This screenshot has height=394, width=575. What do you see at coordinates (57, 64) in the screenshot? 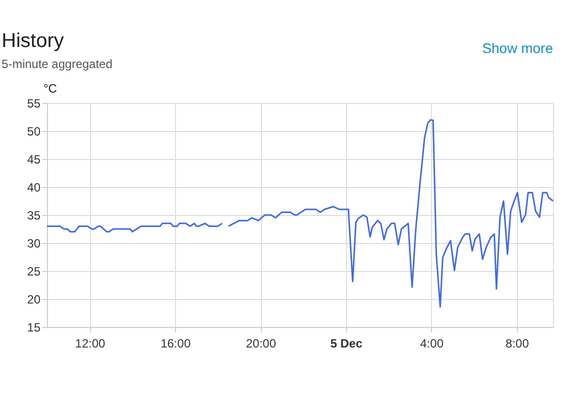
I see `chart-subtitle: 5-minute aggregated` at bounding box center [57, 64].